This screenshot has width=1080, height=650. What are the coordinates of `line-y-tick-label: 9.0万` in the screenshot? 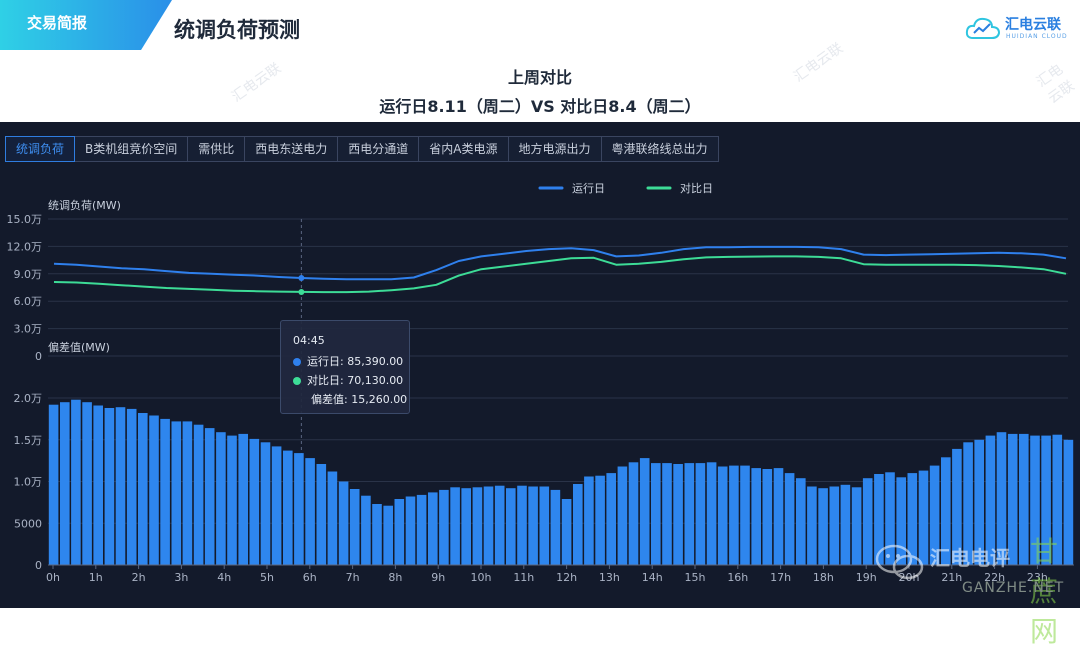 It's located at (28, 274).